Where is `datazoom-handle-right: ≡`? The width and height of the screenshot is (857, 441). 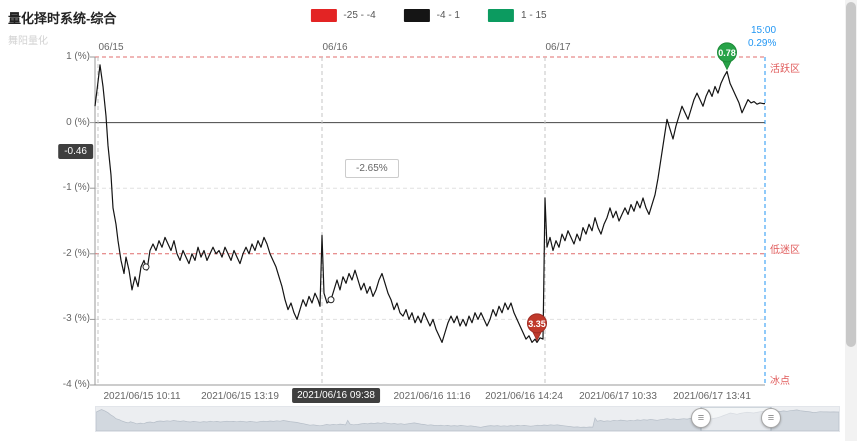
datazoom-handle-right: ≡ is located at coordinates (771, 418).